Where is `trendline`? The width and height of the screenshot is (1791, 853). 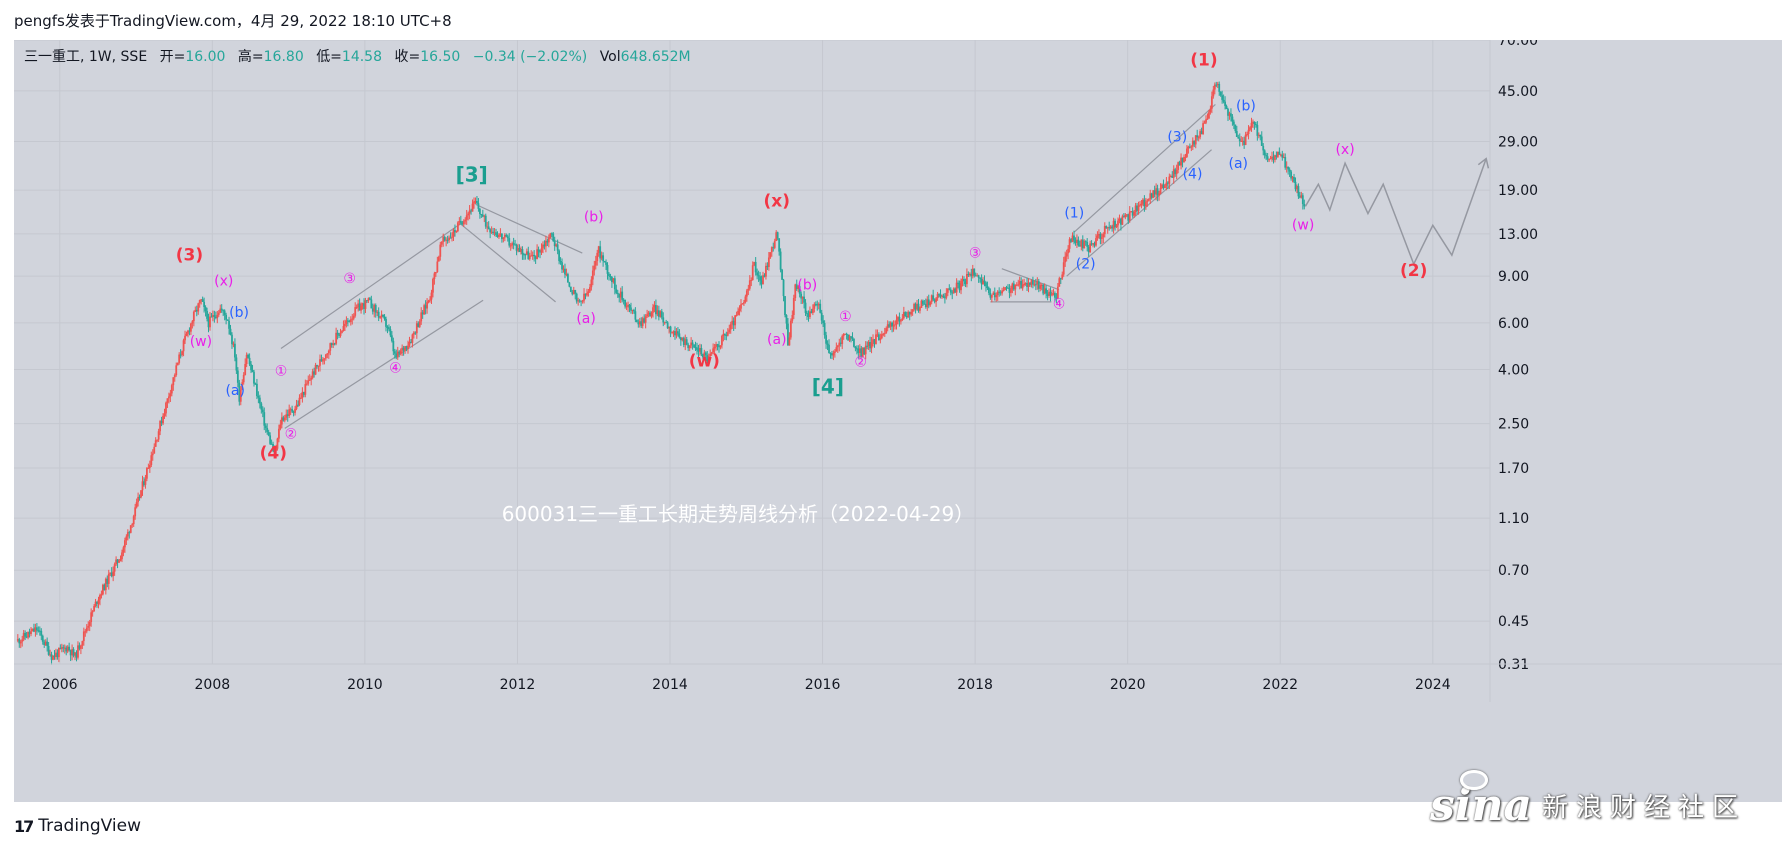
trendline is located at coordinates (507, 263).